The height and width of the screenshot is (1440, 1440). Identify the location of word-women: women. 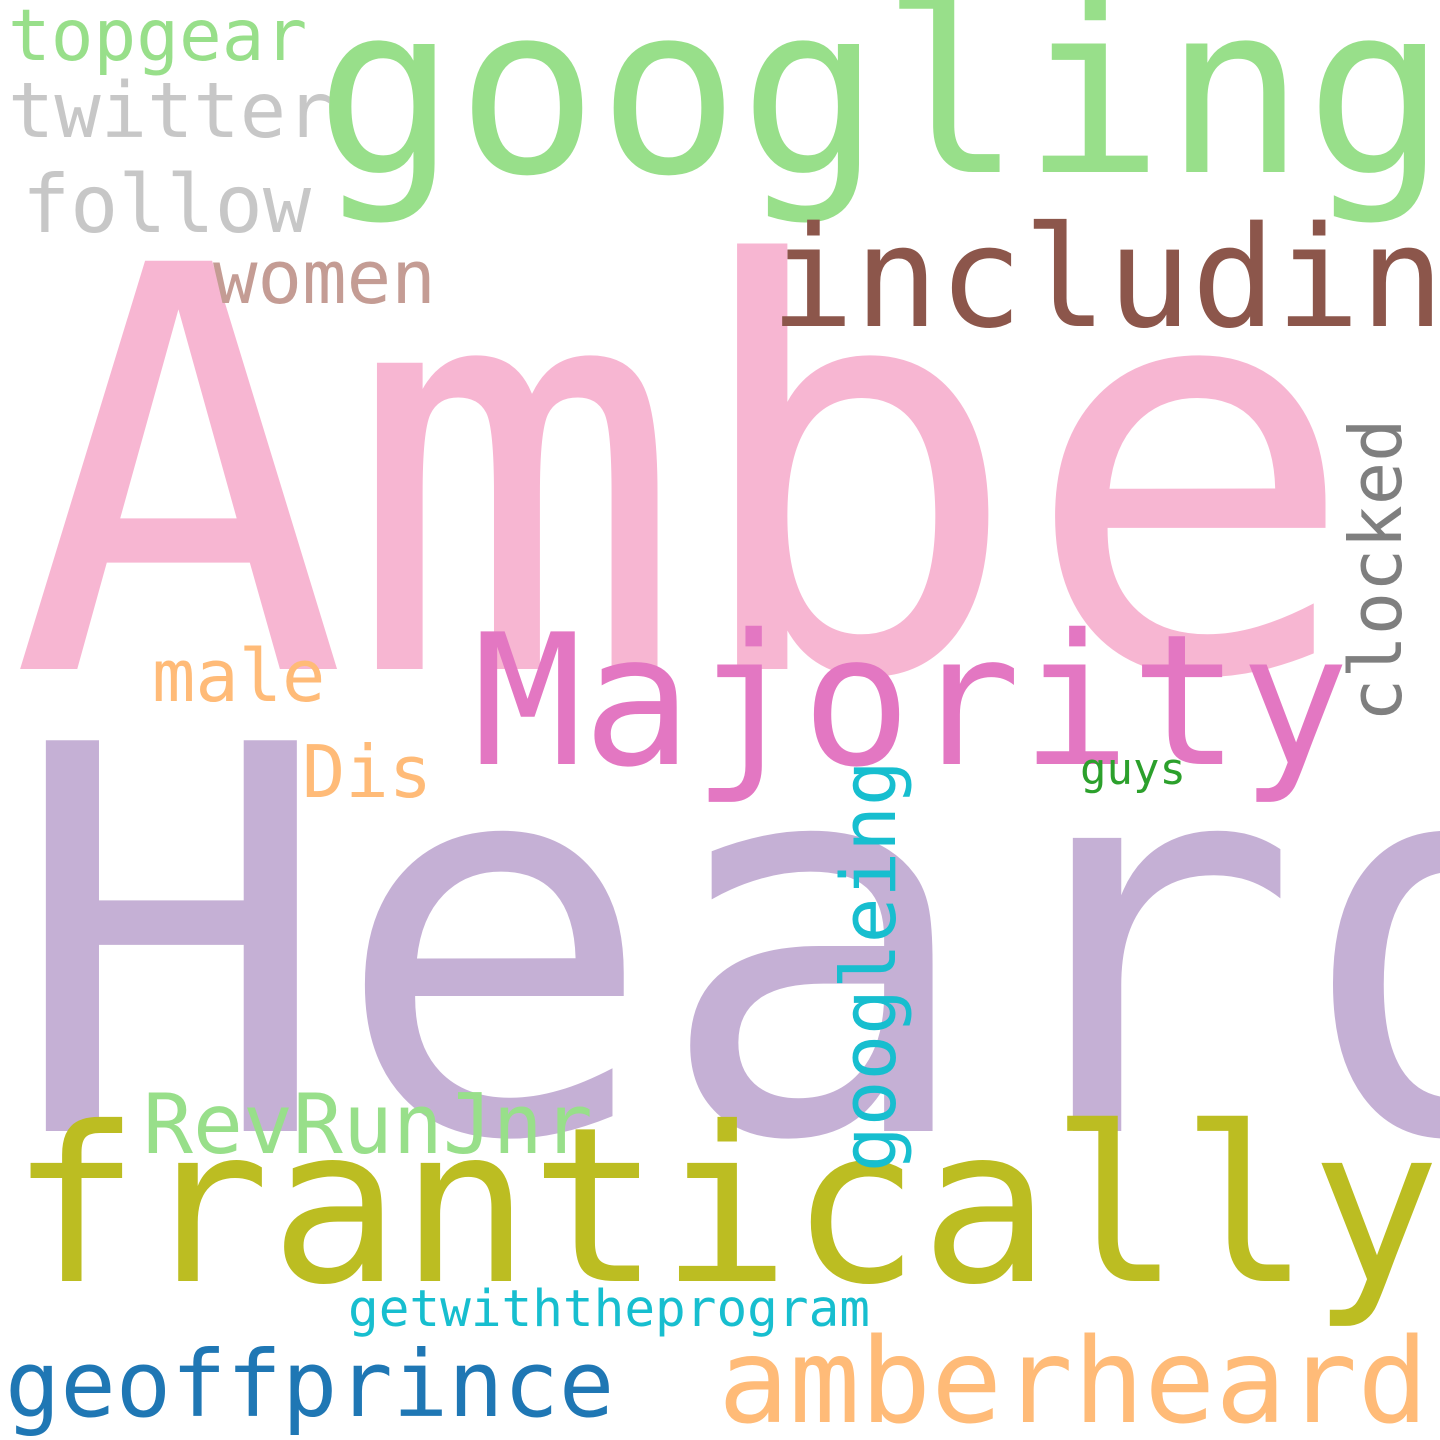
(324, 278).